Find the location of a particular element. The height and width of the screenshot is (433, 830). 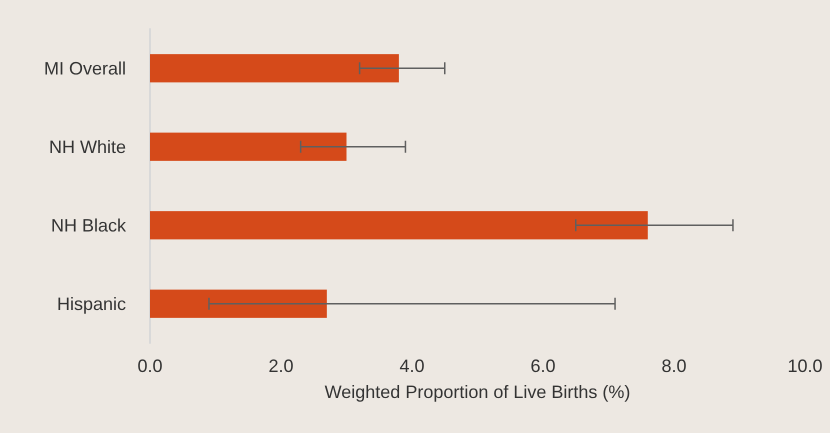

x-axis-title: Weighted Proportion of Live Births (%) is located at coordinates (477, 392).